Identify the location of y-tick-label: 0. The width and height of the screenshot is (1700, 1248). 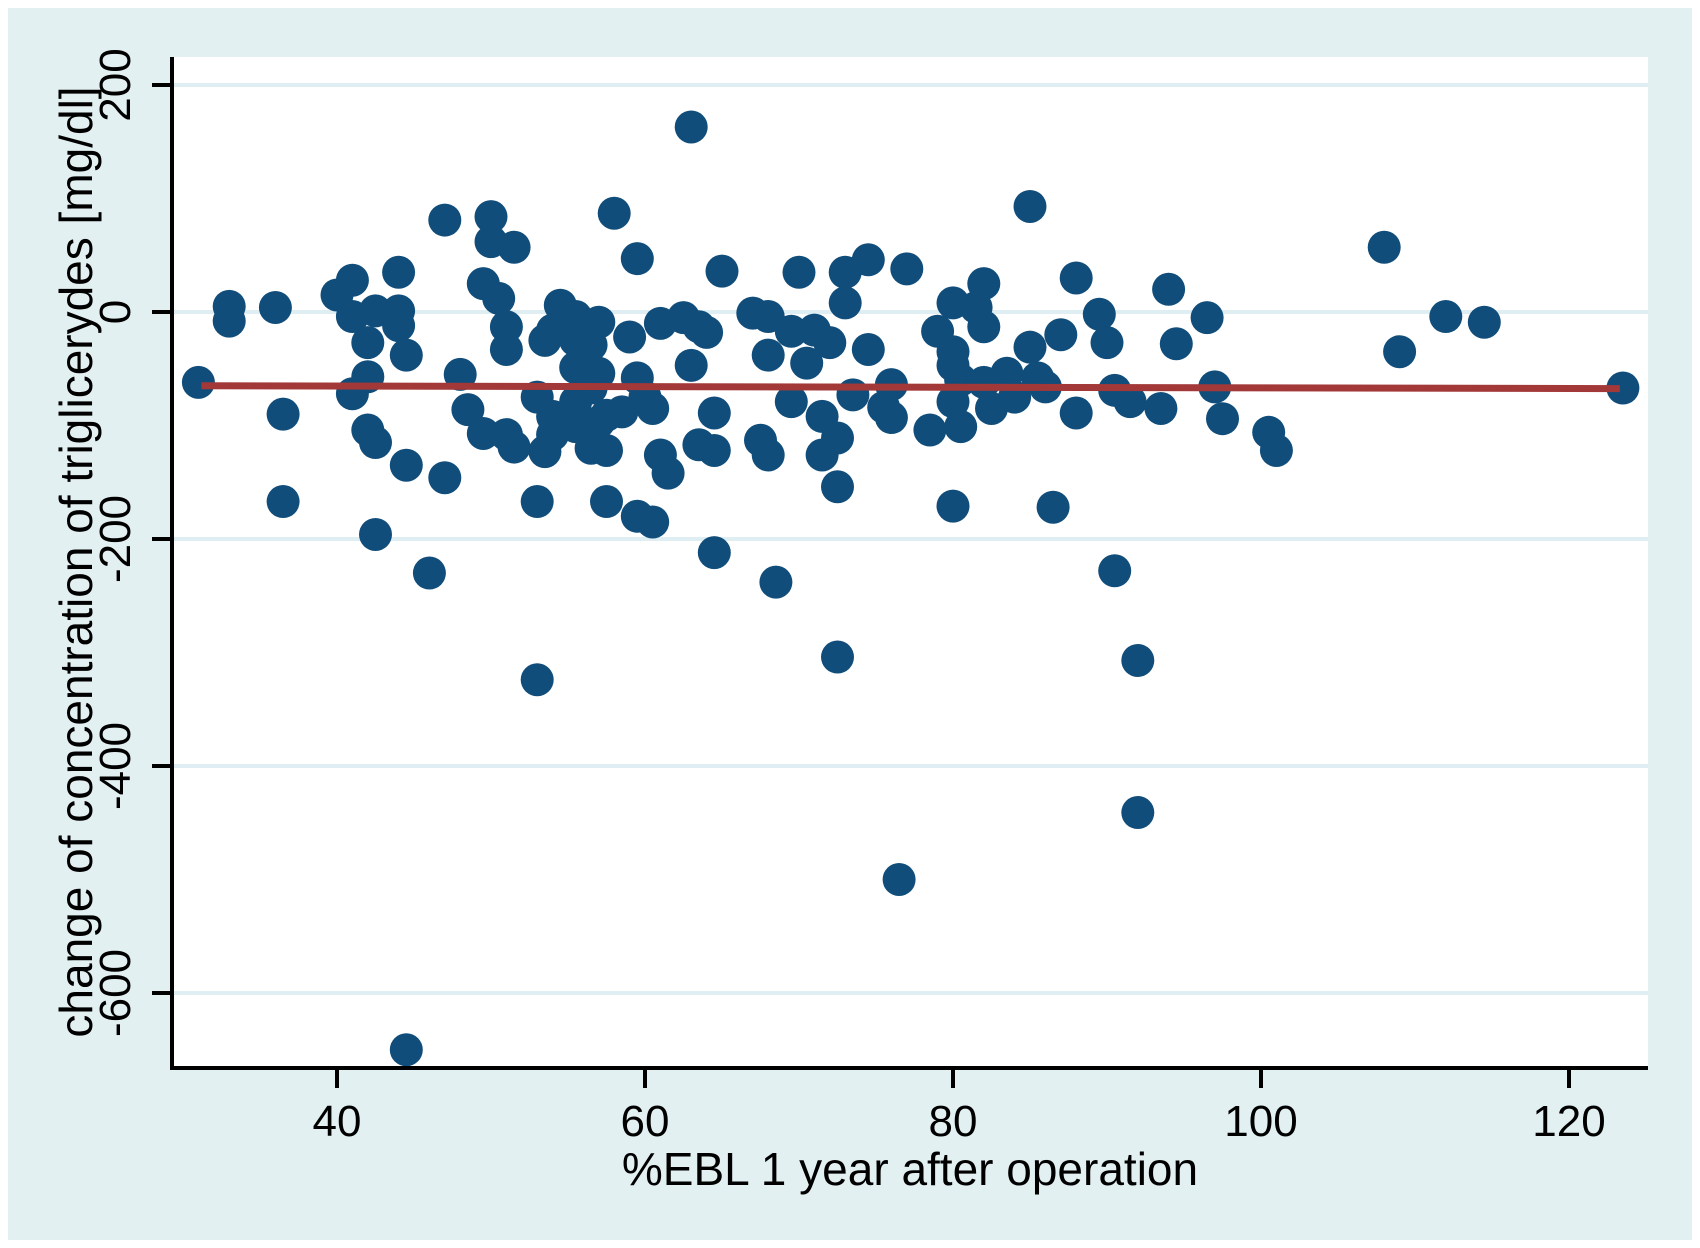
(115, 312).